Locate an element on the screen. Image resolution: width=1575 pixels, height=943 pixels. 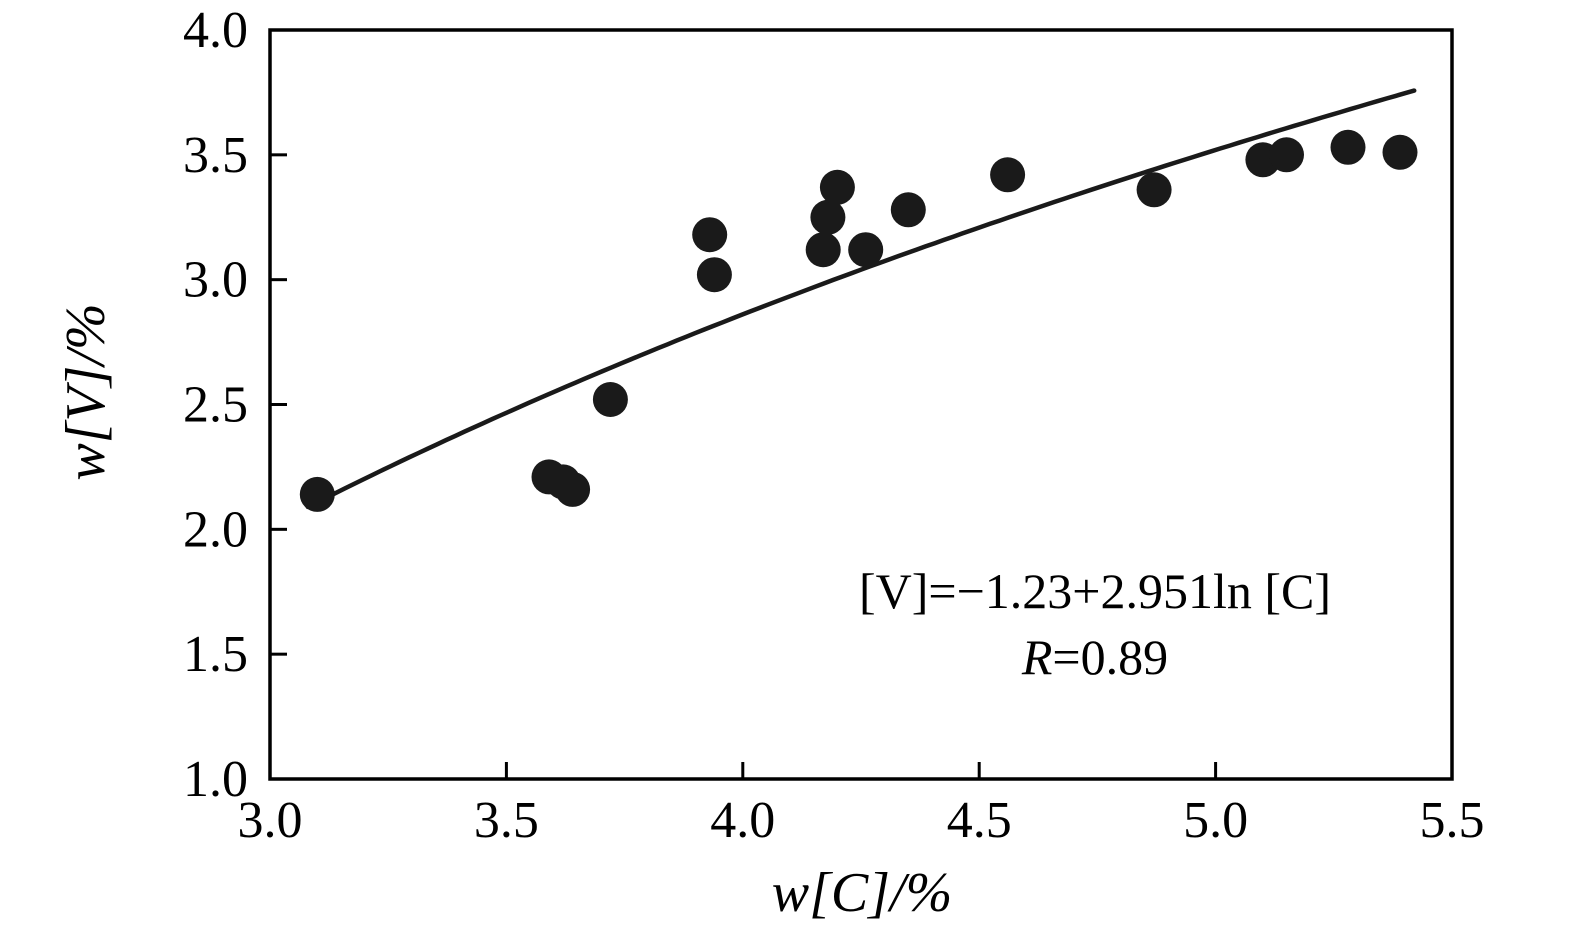
y-tick-label: 1.5 is located at coordinates (215, 654).